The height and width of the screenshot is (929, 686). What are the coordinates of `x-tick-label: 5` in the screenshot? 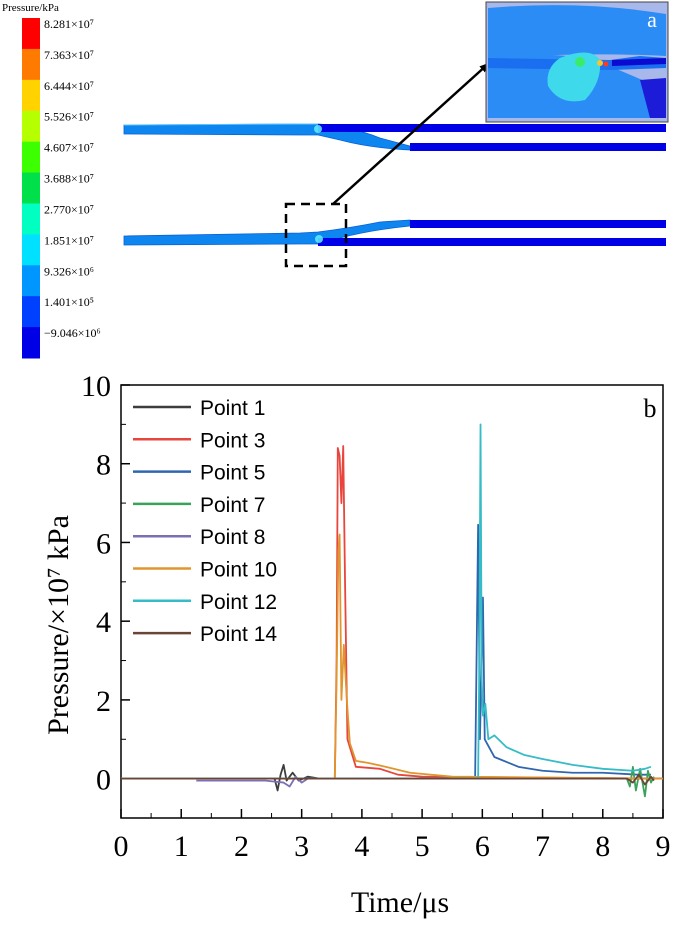 It's located at (422, 846).